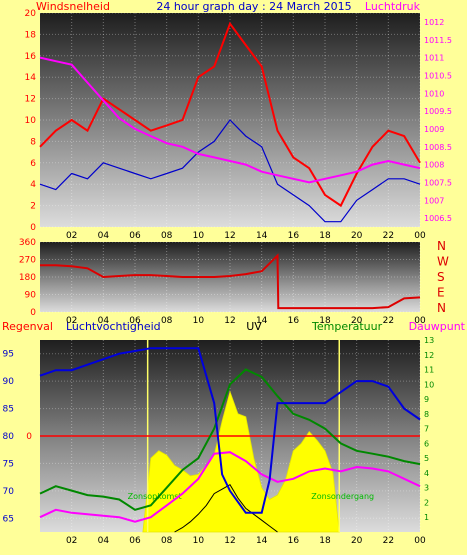 The height and width of the screenshot is (555, 467). I want to click on wind-y-tick-label: 0, so click(33, 228).